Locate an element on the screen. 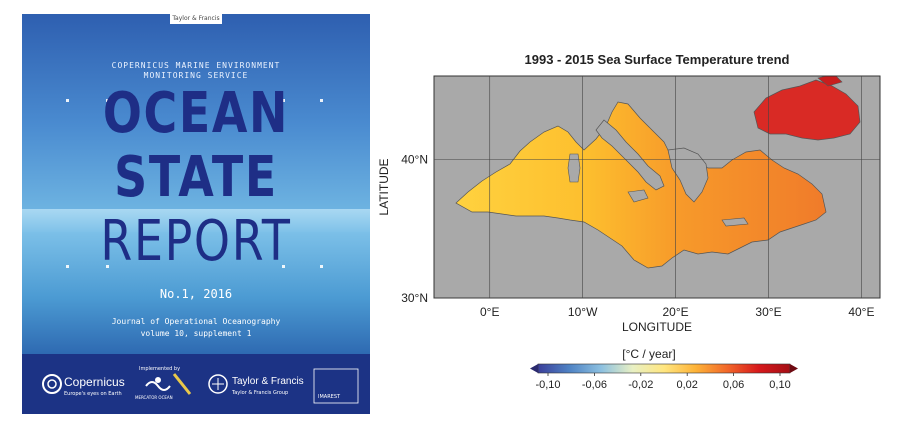  journal-line-2: volume 10, supplement 1 is located at coordinates (196, 333).